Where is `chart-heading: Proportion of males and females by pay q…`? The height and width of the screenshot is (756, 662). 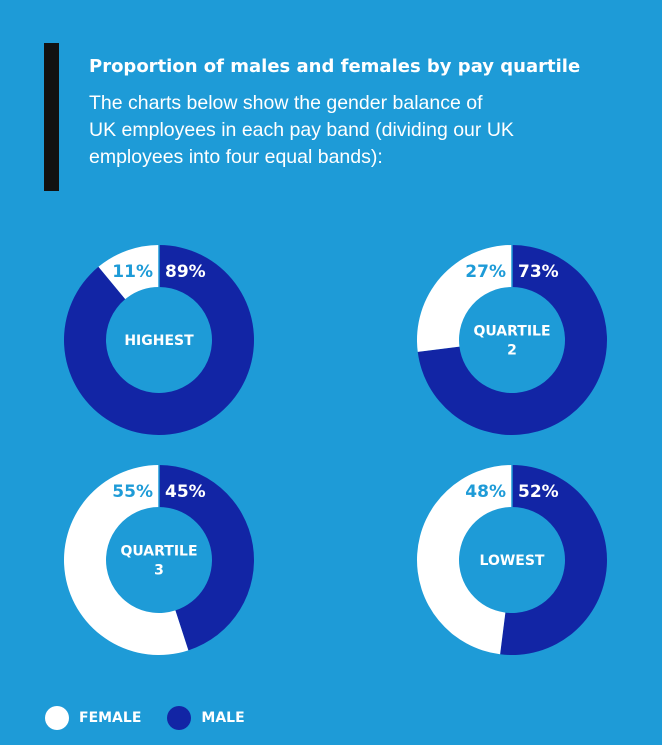 chart-heading: Proportion of males and females by pay q… is located at coordinates (335, 66).